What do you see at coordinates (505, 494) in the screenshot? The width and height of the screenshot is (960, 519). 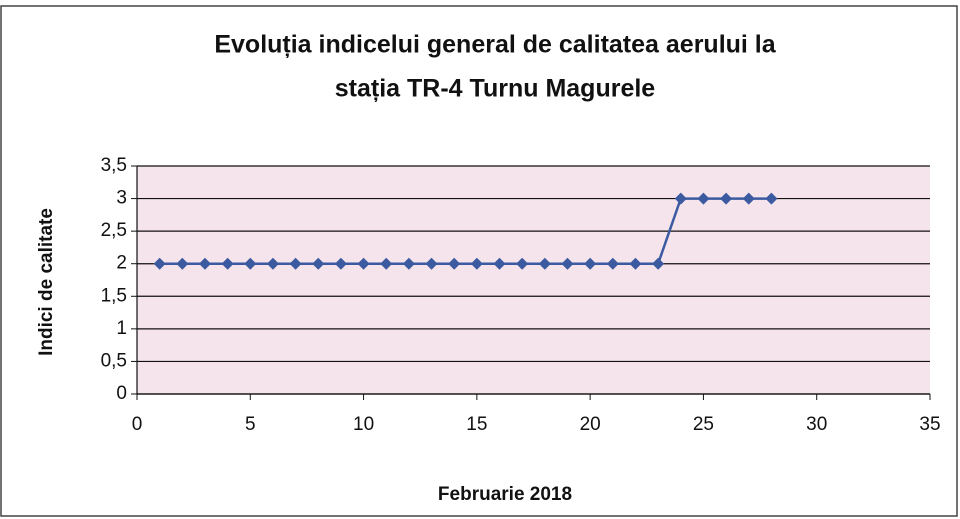 I see `x-axis-title: Februarie 2018` at bounding box center [505, 494].